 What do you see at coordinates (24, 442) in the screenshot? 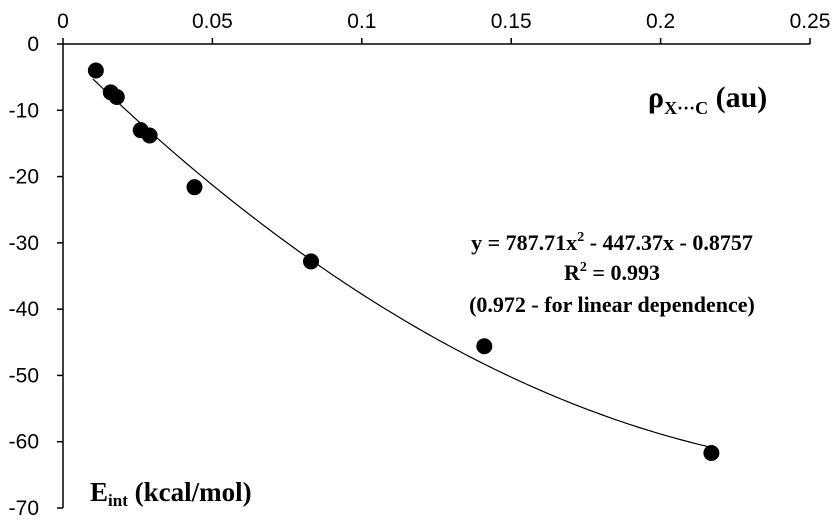
I see `y-tick-label: -60` at bounding box center [24, 442].